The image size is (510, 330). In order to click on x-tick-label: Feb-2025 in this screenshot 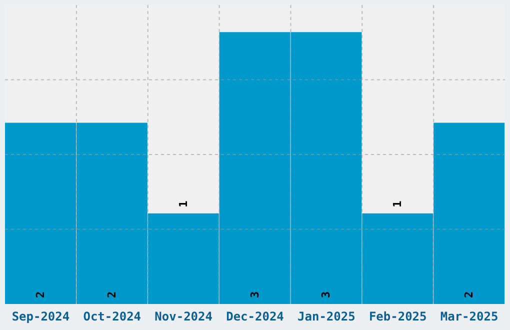, I will do `click(397, 317)`.